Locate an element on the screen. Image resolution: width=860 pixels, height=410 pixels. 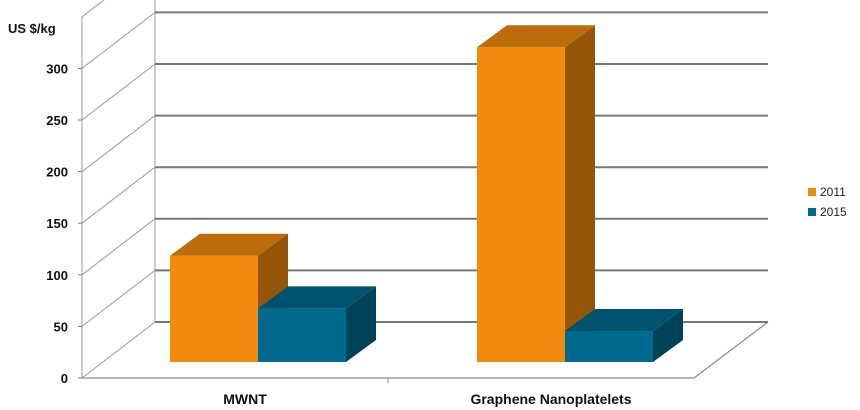
y-axis-ticks: 0 50 100 150 200 250 300 is located at coordinates (64, 223).